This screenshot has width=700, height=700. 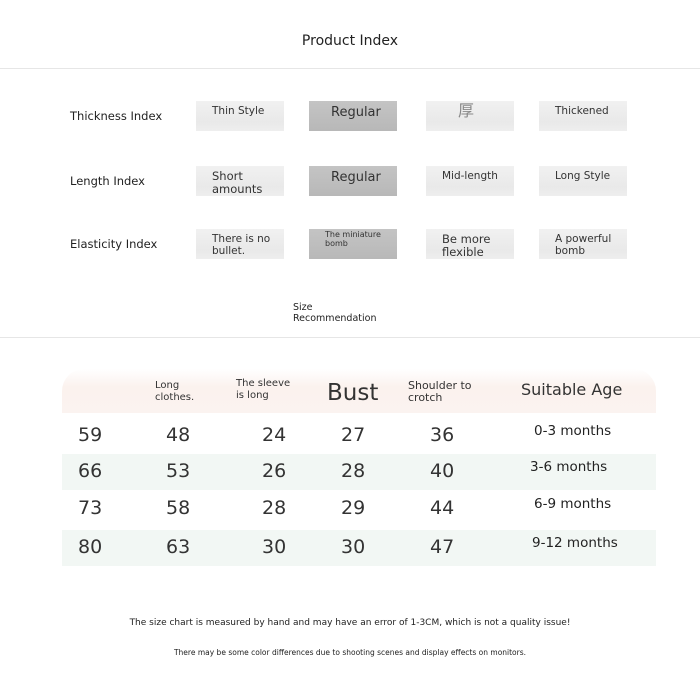 What do you see at coordinates (353, 508) in the screenshot?
I see `table-cell: 29` at bounding box center [353, 508].